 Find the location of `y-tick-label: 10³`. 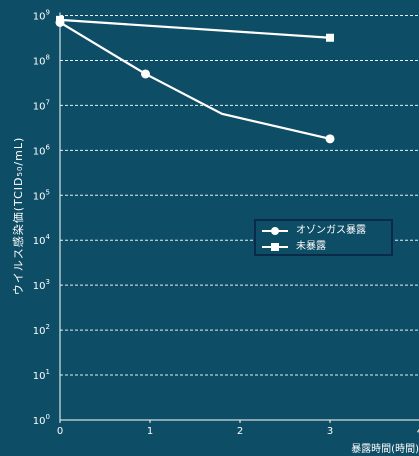

y-tick-label: 10³ is located at coordinates (41, 285).